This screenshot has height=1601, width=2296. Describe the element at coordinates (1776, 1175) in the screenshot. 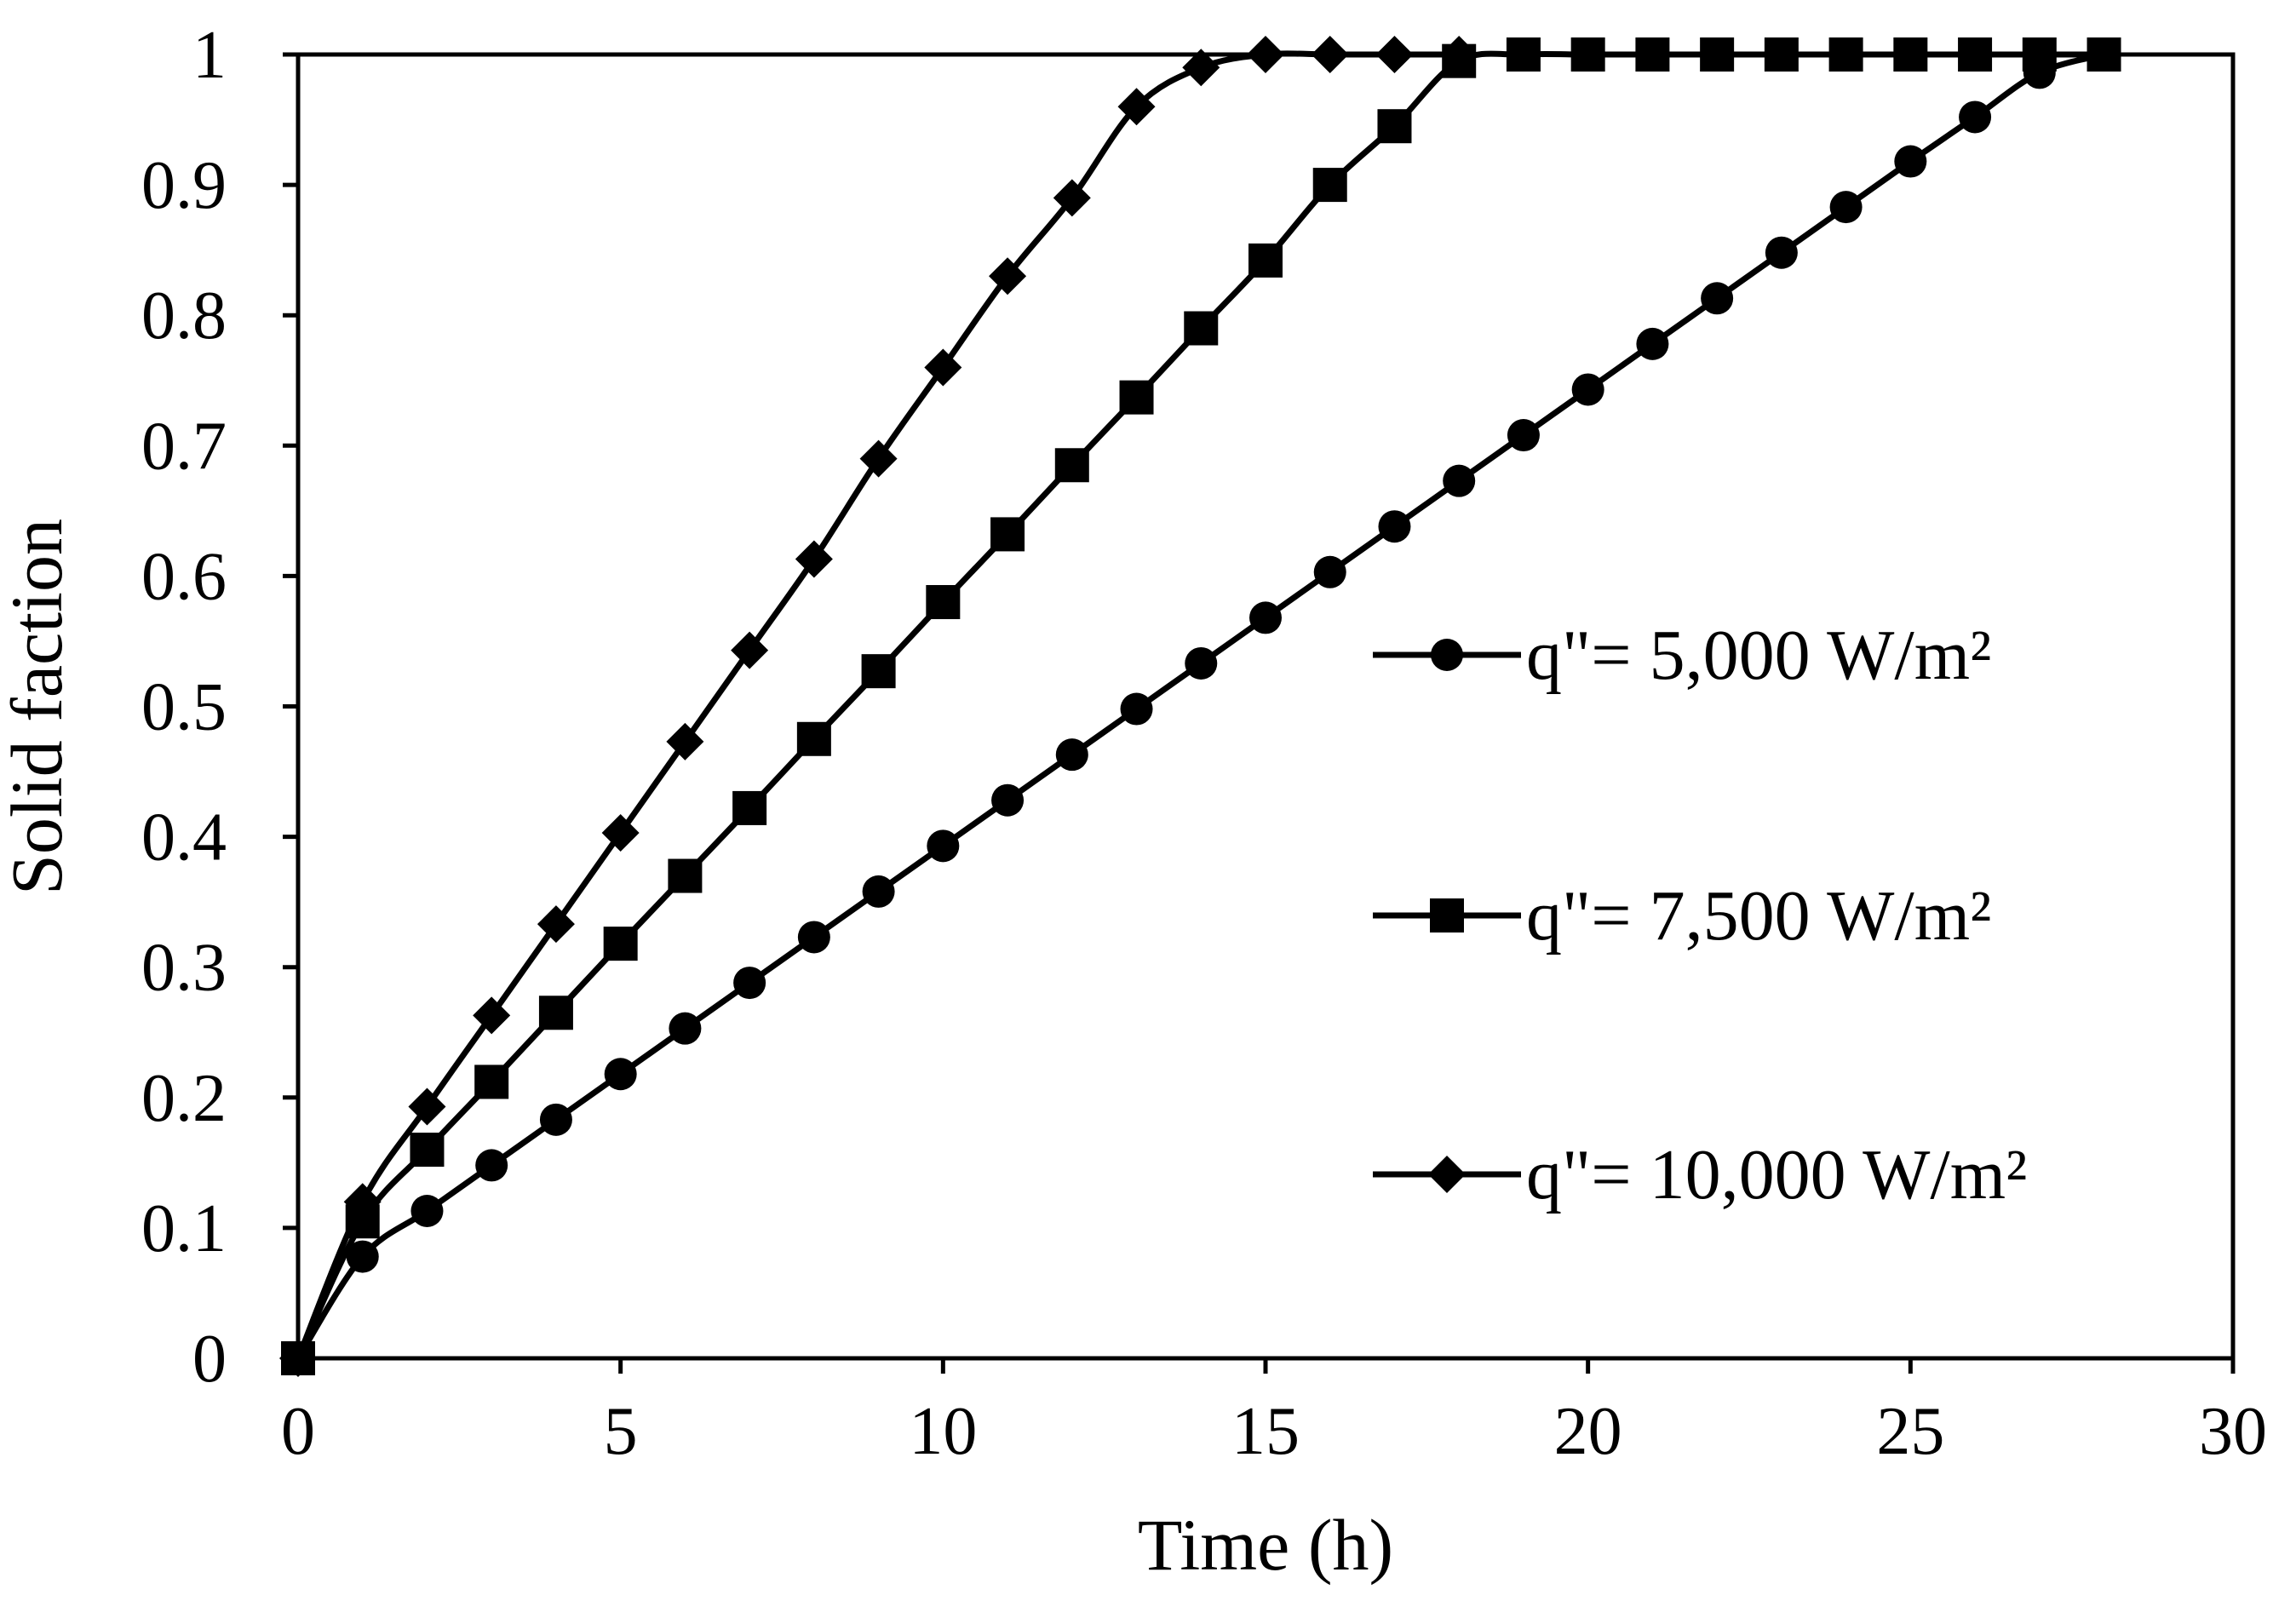

I see `legend-label: q"= 10,000 W/m²` at that location.